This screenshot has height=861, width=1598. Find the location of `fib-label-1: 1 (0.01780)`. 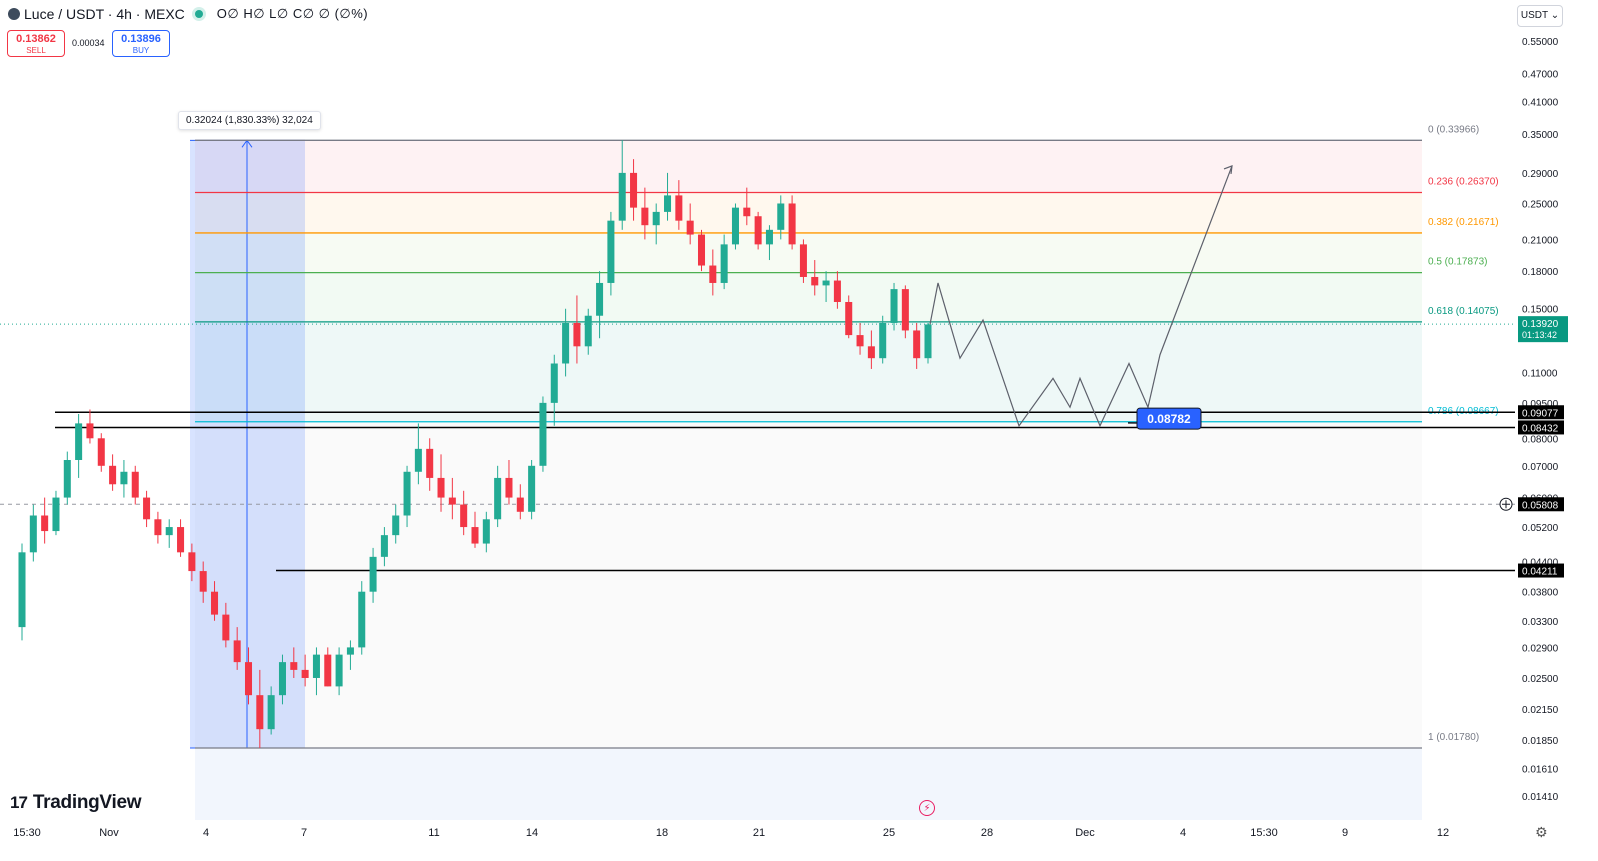

fib-label-1: 1 (0.01780) is located at coordinates (1453, 737).